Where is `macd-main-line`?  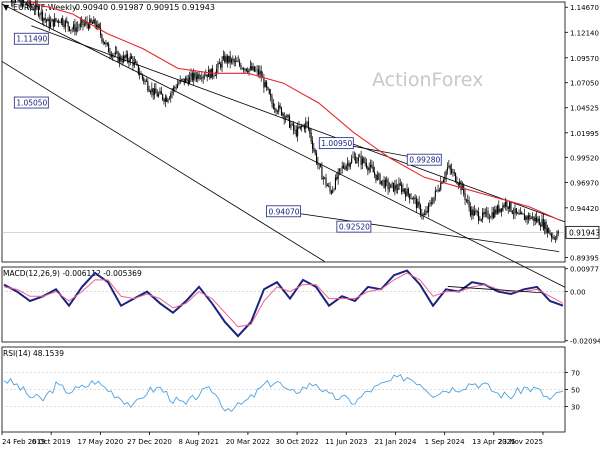 macd-main-line is located at coordinates (283, 303).